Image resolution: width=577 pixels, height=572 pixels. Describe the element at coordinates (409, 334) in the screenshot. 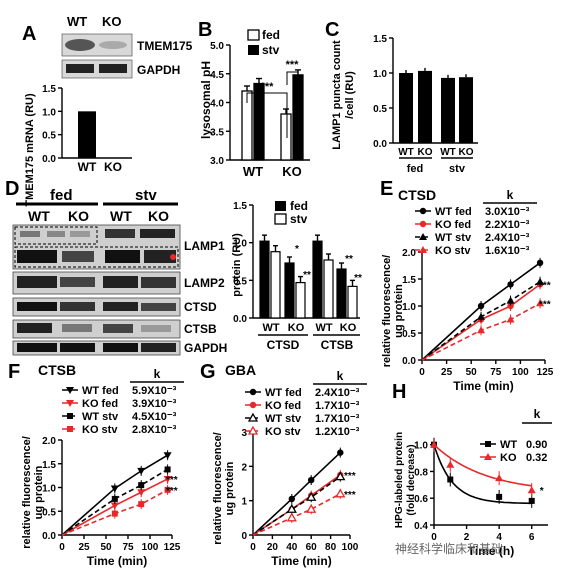

I see `y-tick-label: 0.5` at that location.